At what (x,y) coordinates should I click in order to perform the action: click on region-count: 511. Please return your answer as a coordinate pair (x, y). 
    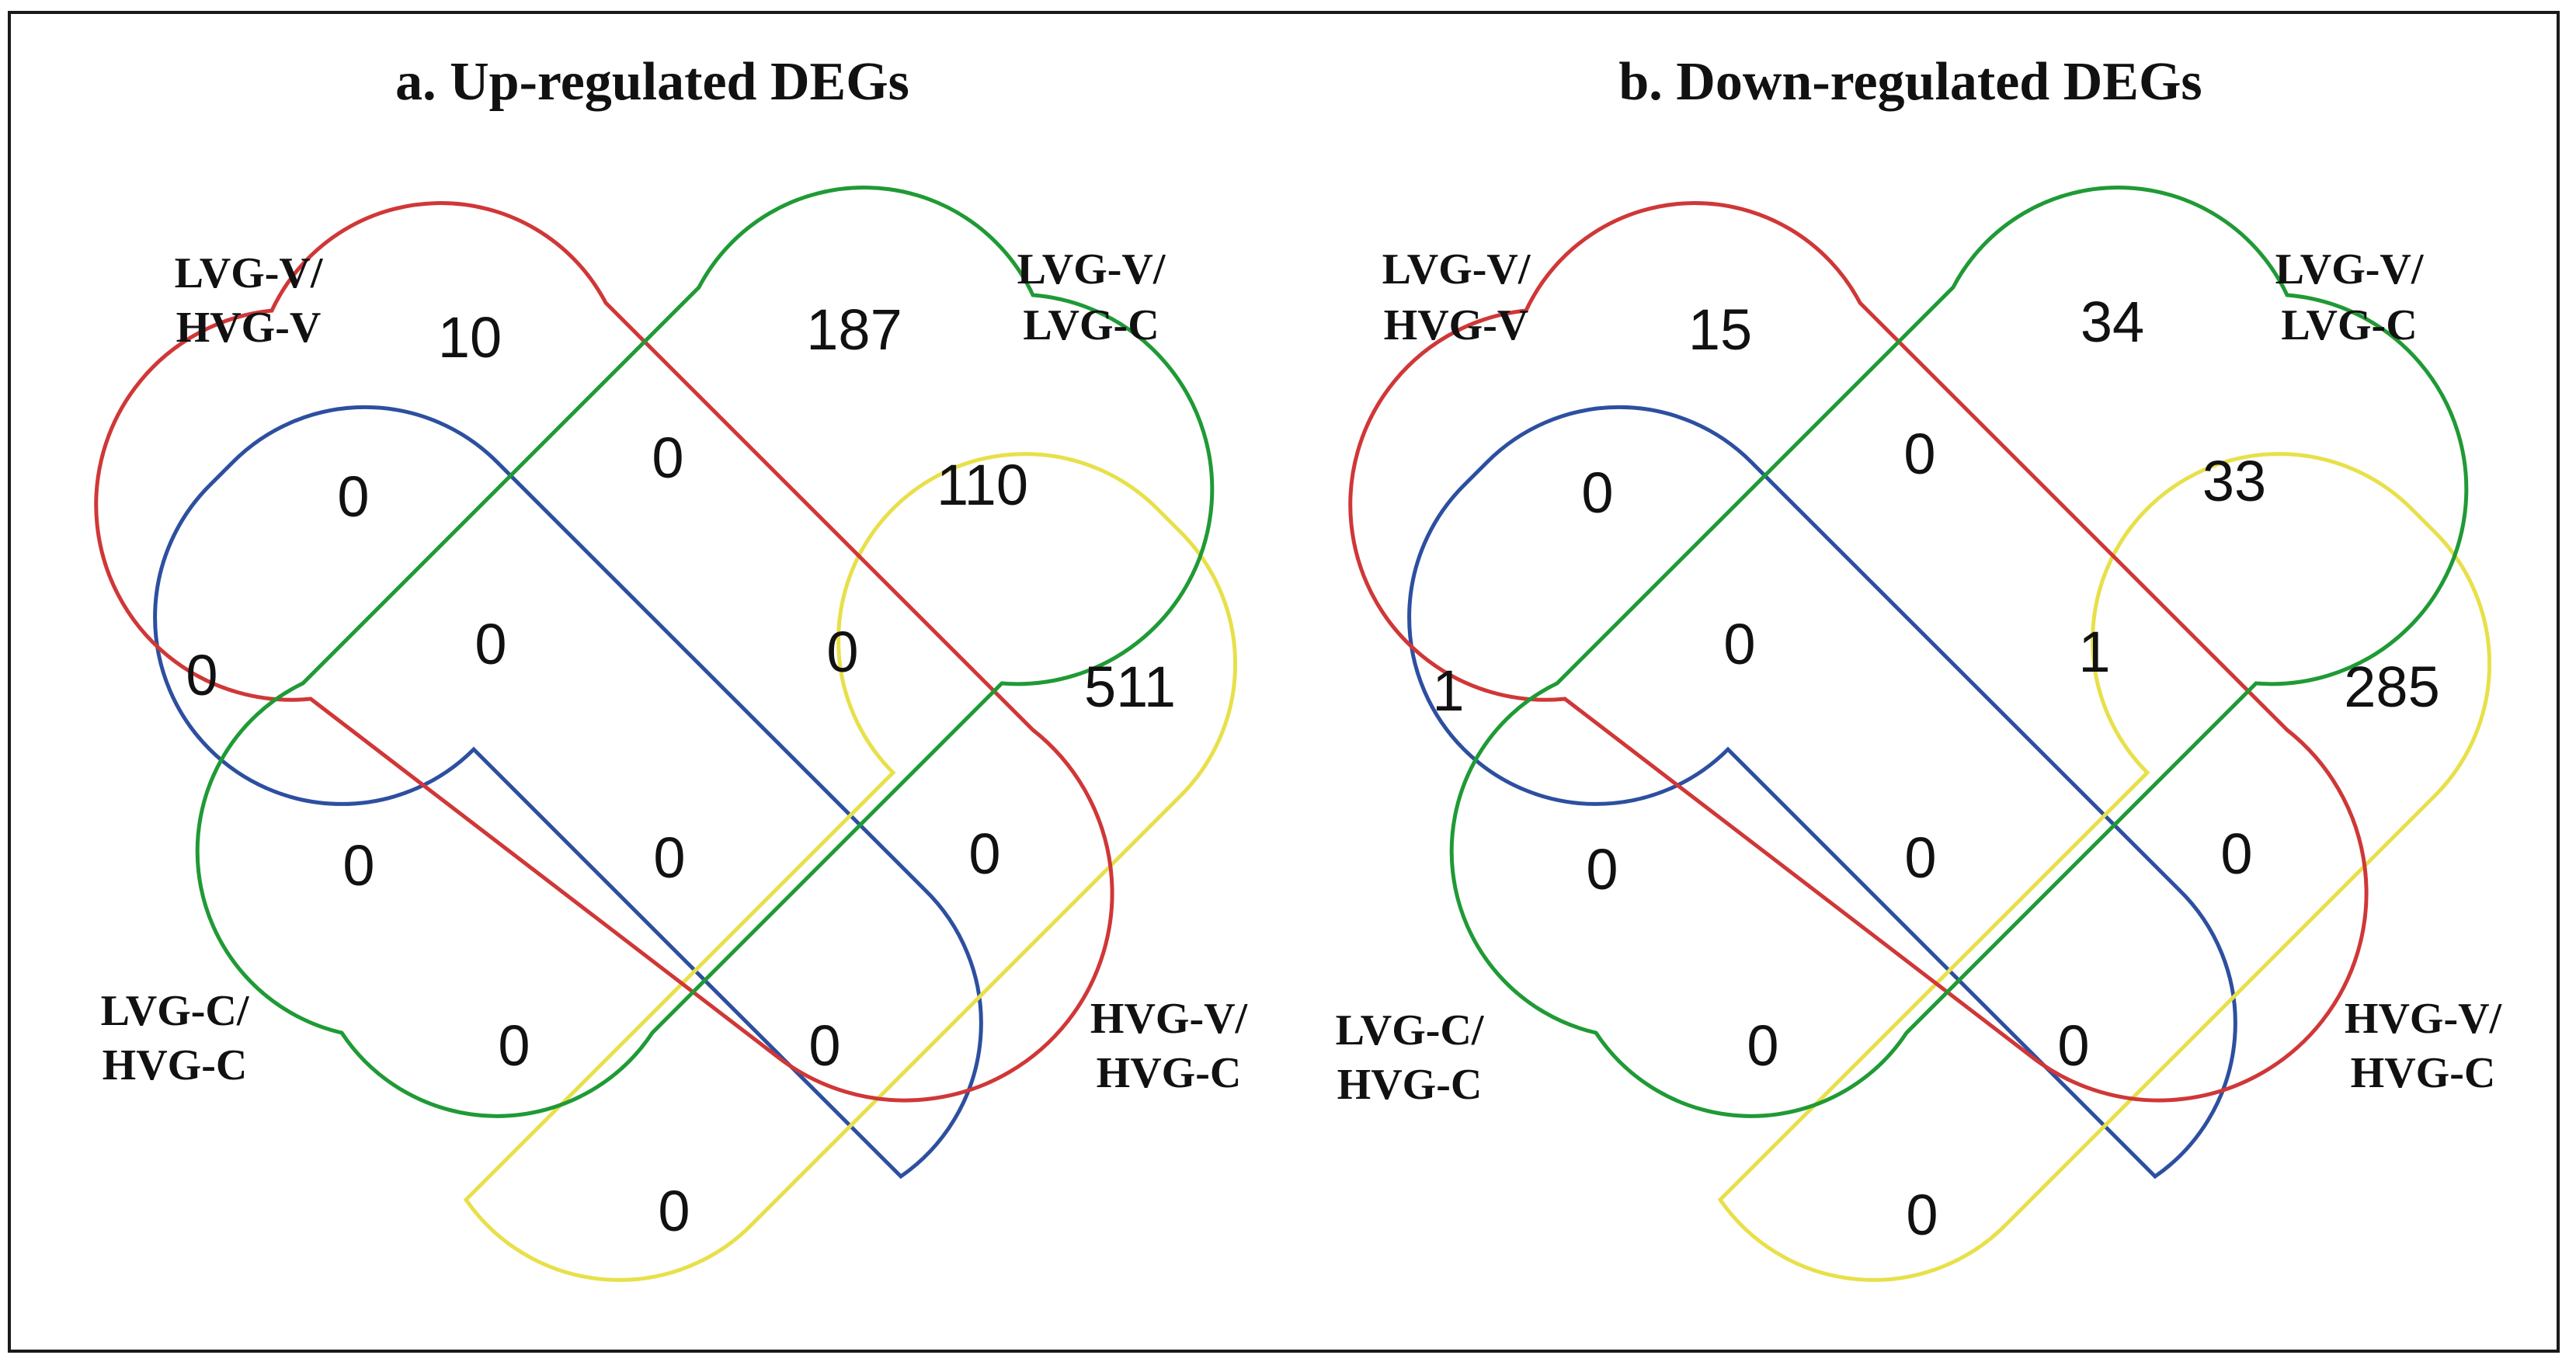
    Looking at the image, I should click on (1130, 687).